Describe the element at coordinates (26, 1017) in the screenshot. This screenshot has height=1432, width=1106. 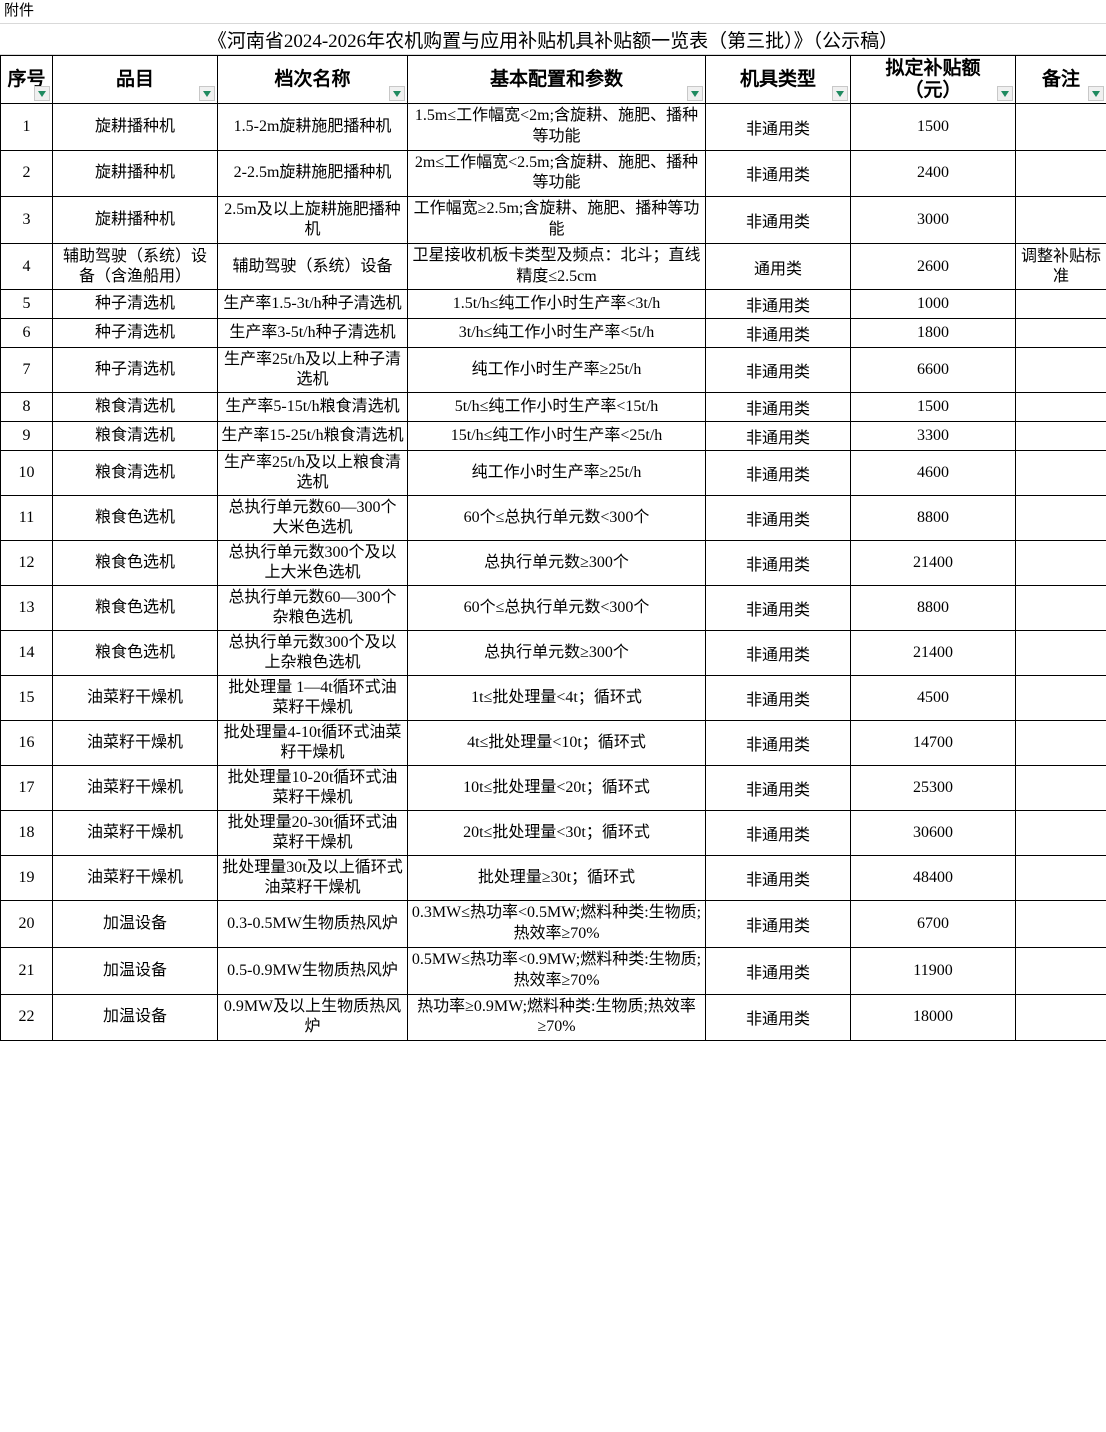
I see `cell-seq: 22` at that location.